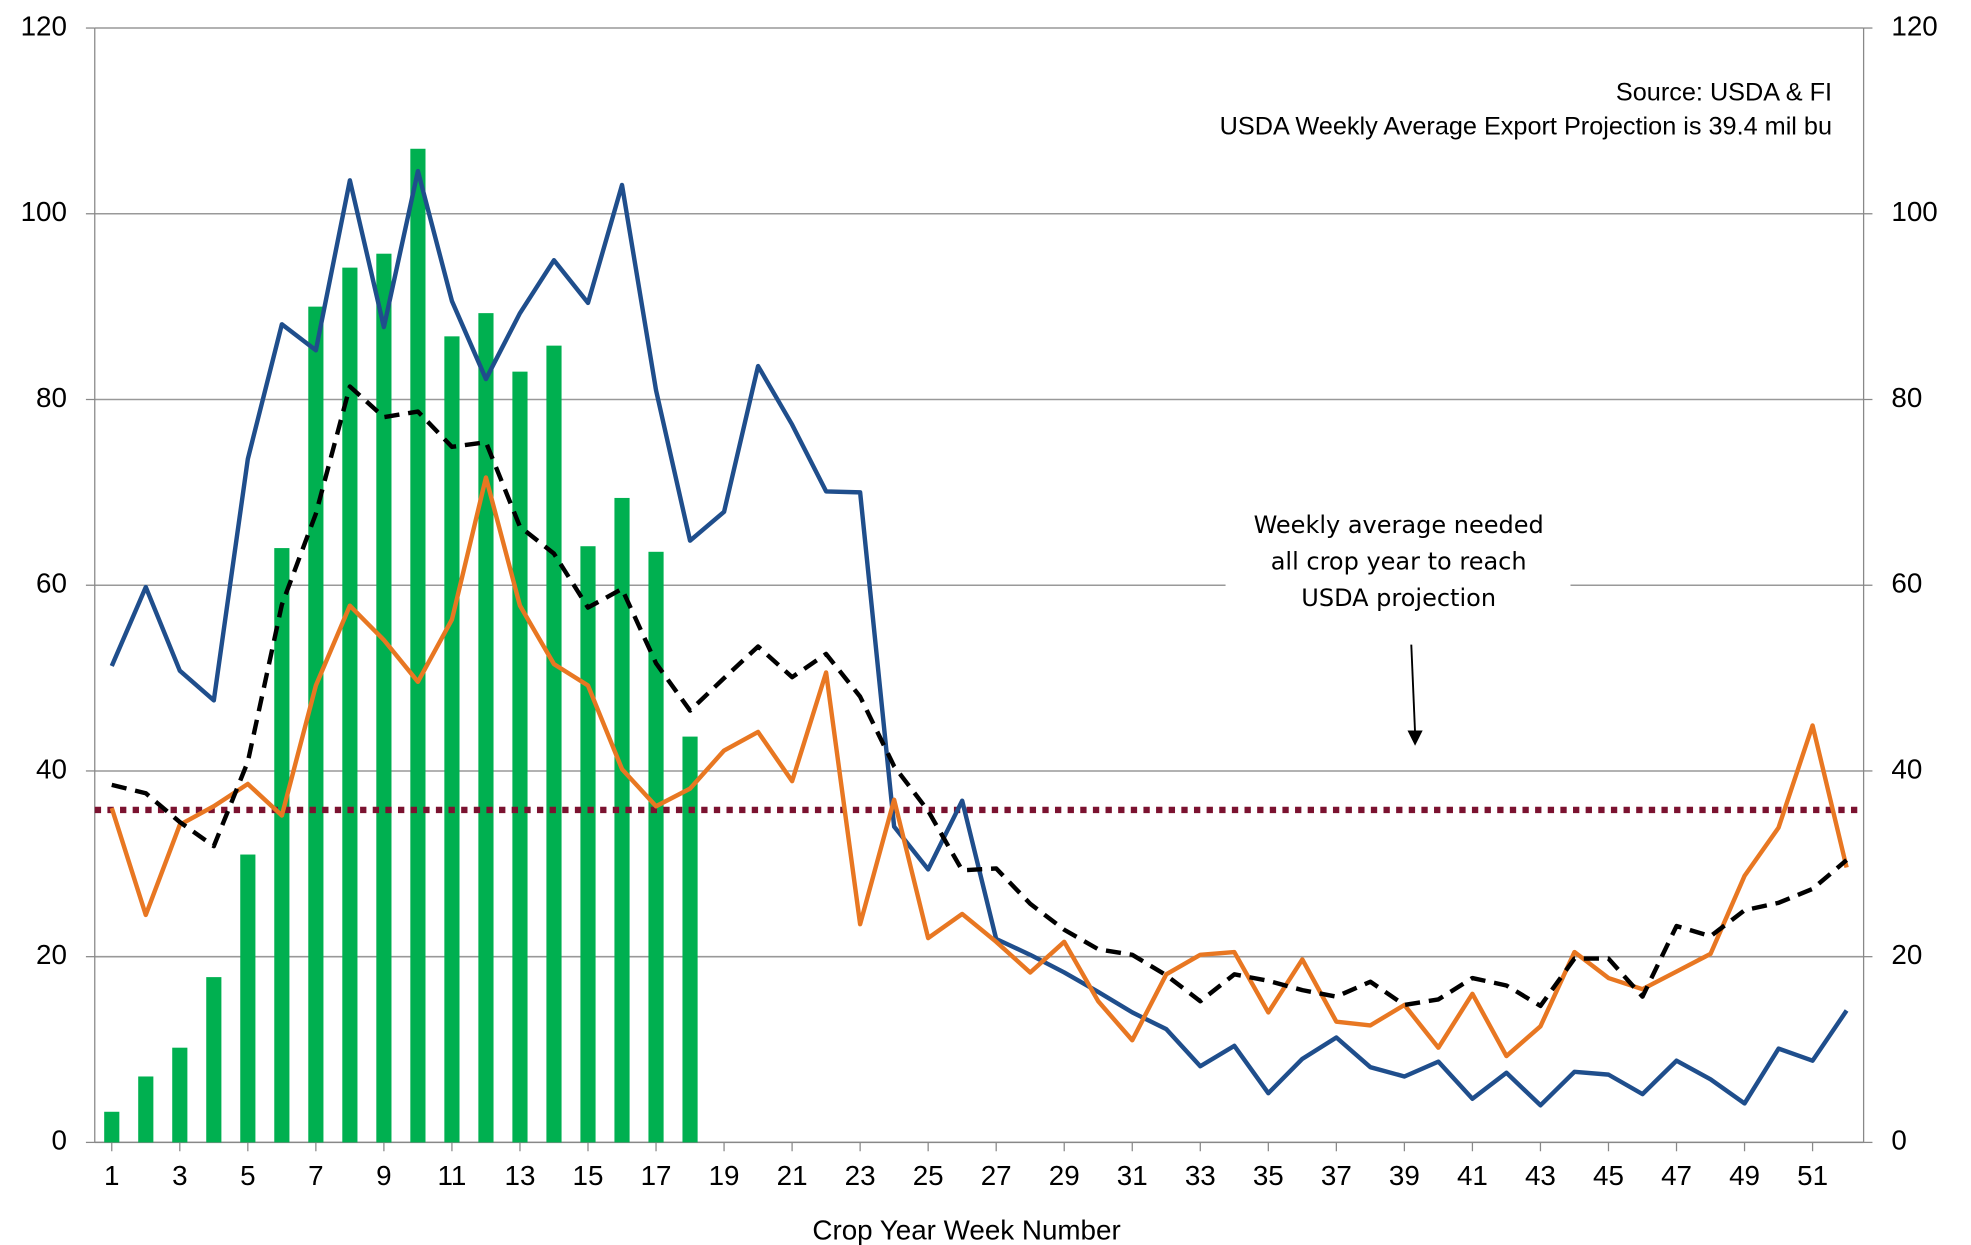  Describe the element at coordinates (1336, 1175) in the screenshot. I see `x-tick-label: 37` at that location.